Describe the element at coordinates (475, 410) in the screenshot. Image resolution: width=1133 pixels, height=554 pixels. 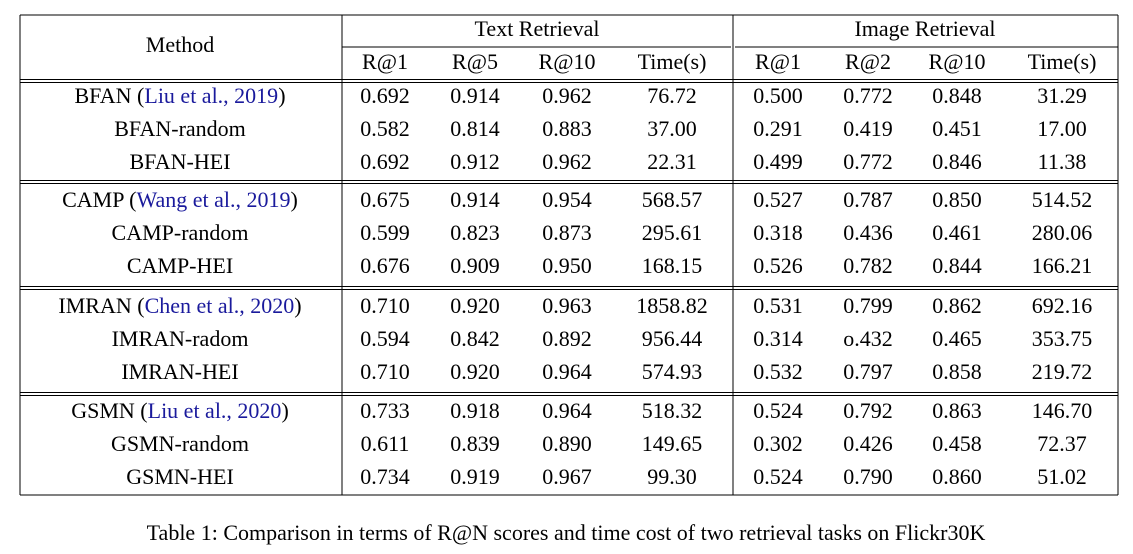
I see `value-cell: 0.918` at that location.